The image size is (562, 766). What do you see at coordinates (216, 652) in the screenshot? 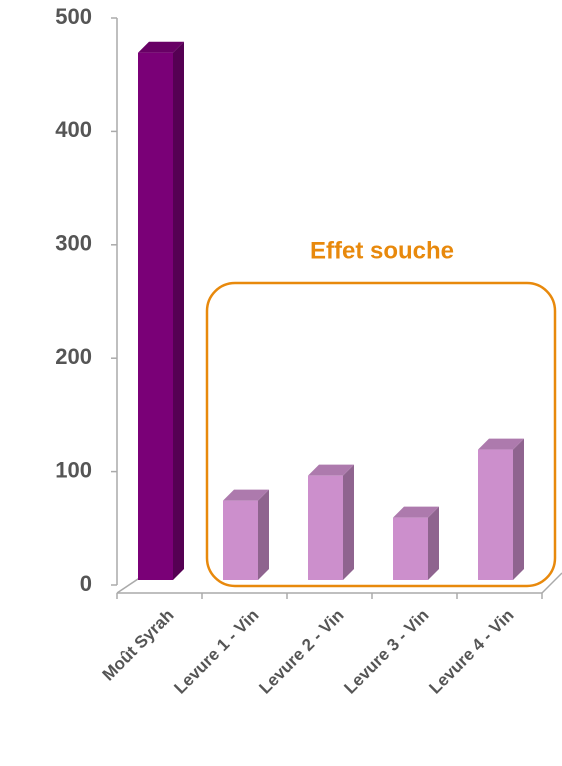
I see `x-tick-label: Levure 1 - Vin` at bounding box center [216, 652].